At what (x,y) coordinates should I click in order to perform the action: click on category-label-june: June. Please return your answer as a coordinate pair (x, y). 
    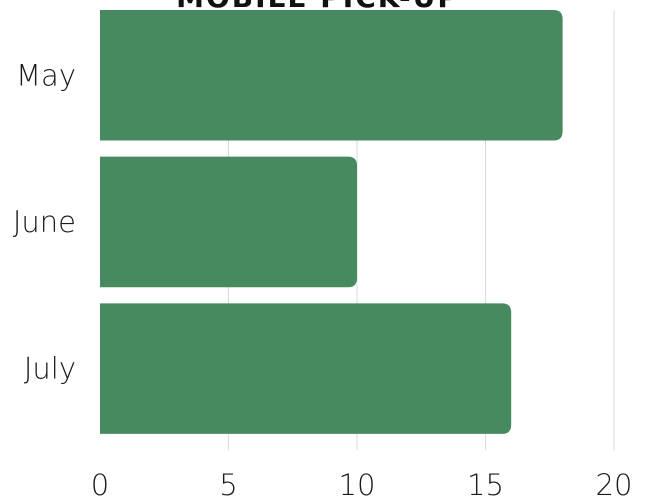
    Looking at the image, I should click on (44, 222).